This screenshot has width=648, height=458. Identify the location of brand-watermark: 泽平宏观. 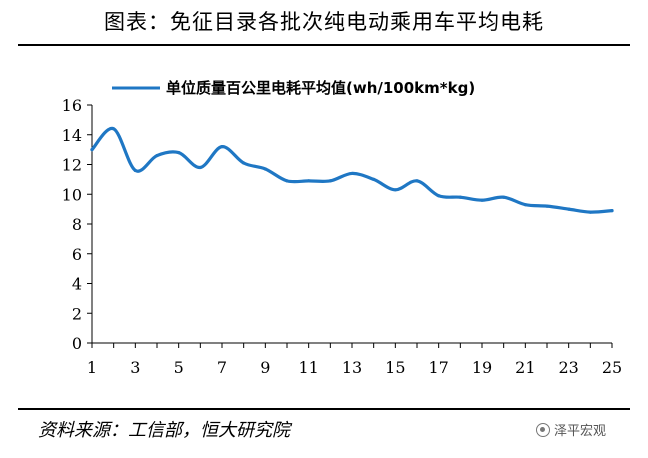
(571, 429).